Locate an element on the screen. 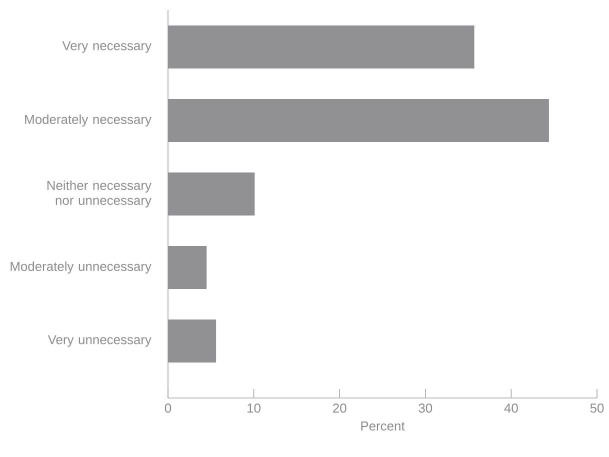 This screenshot has width=609, height=457. x-tick-label: 30 is located at coordinates (425, 408).